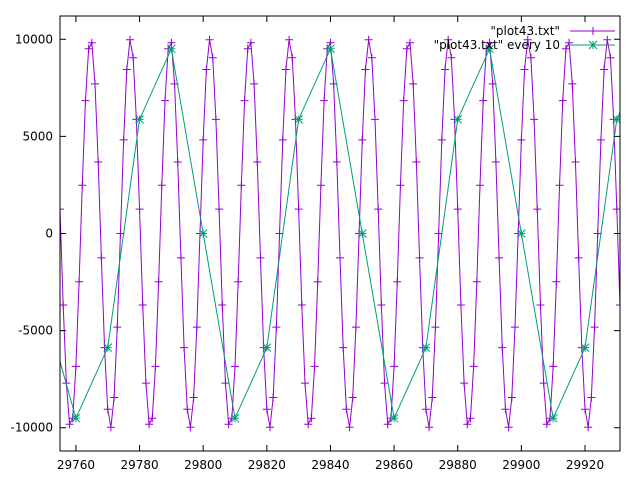 This screenshot has width=640, height=480. I want to click on y-tick-label: -5000, so click(35, 331).